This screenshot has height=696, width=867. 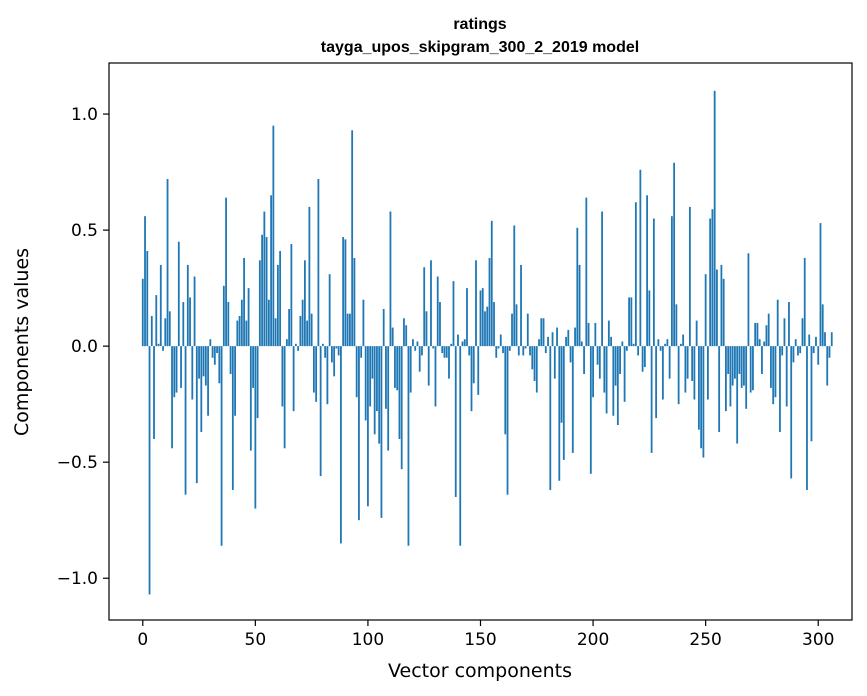 I want to click on y-tick-label: −0.5, so click(x=77, y=463).